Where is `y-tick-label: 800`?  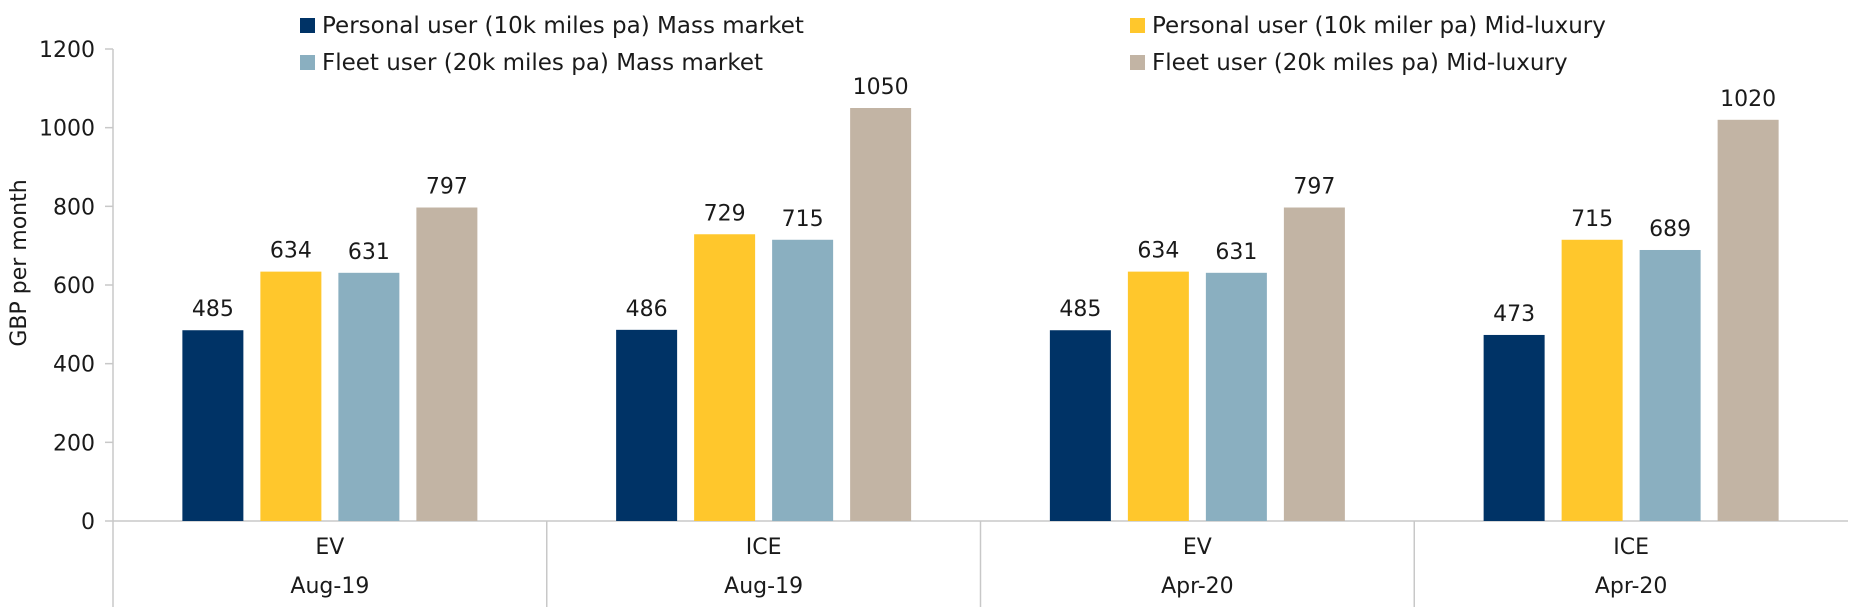
y-tick-label: 800 is located at coordinates (74, 207).